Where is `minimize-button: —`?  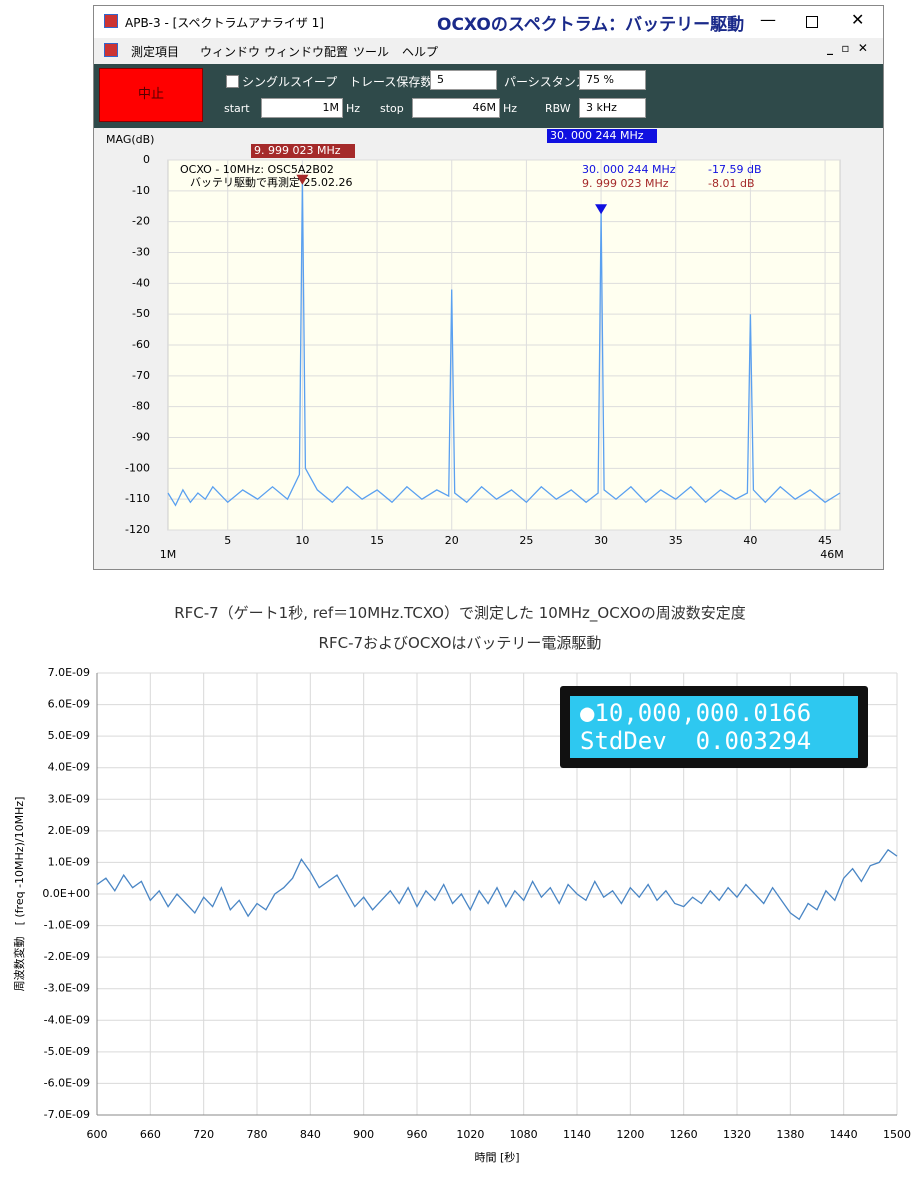 minimize-button: — is located at coordinates (768, 19).